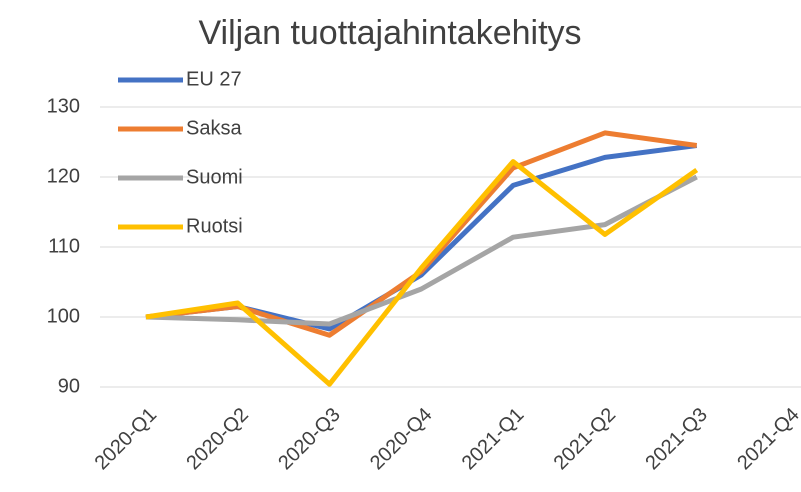 This screenshot has height=492, width=801. Describe the element at coordinates (676, 439) in the screenshot. I see `x-tick-label: 2021-Q3` at that location.